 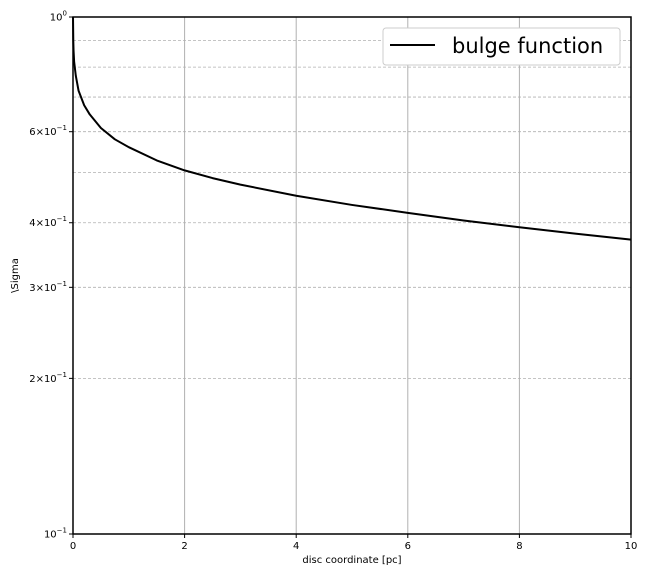 I want to click on x-tick-label: 2, so click(x=184, y=546).